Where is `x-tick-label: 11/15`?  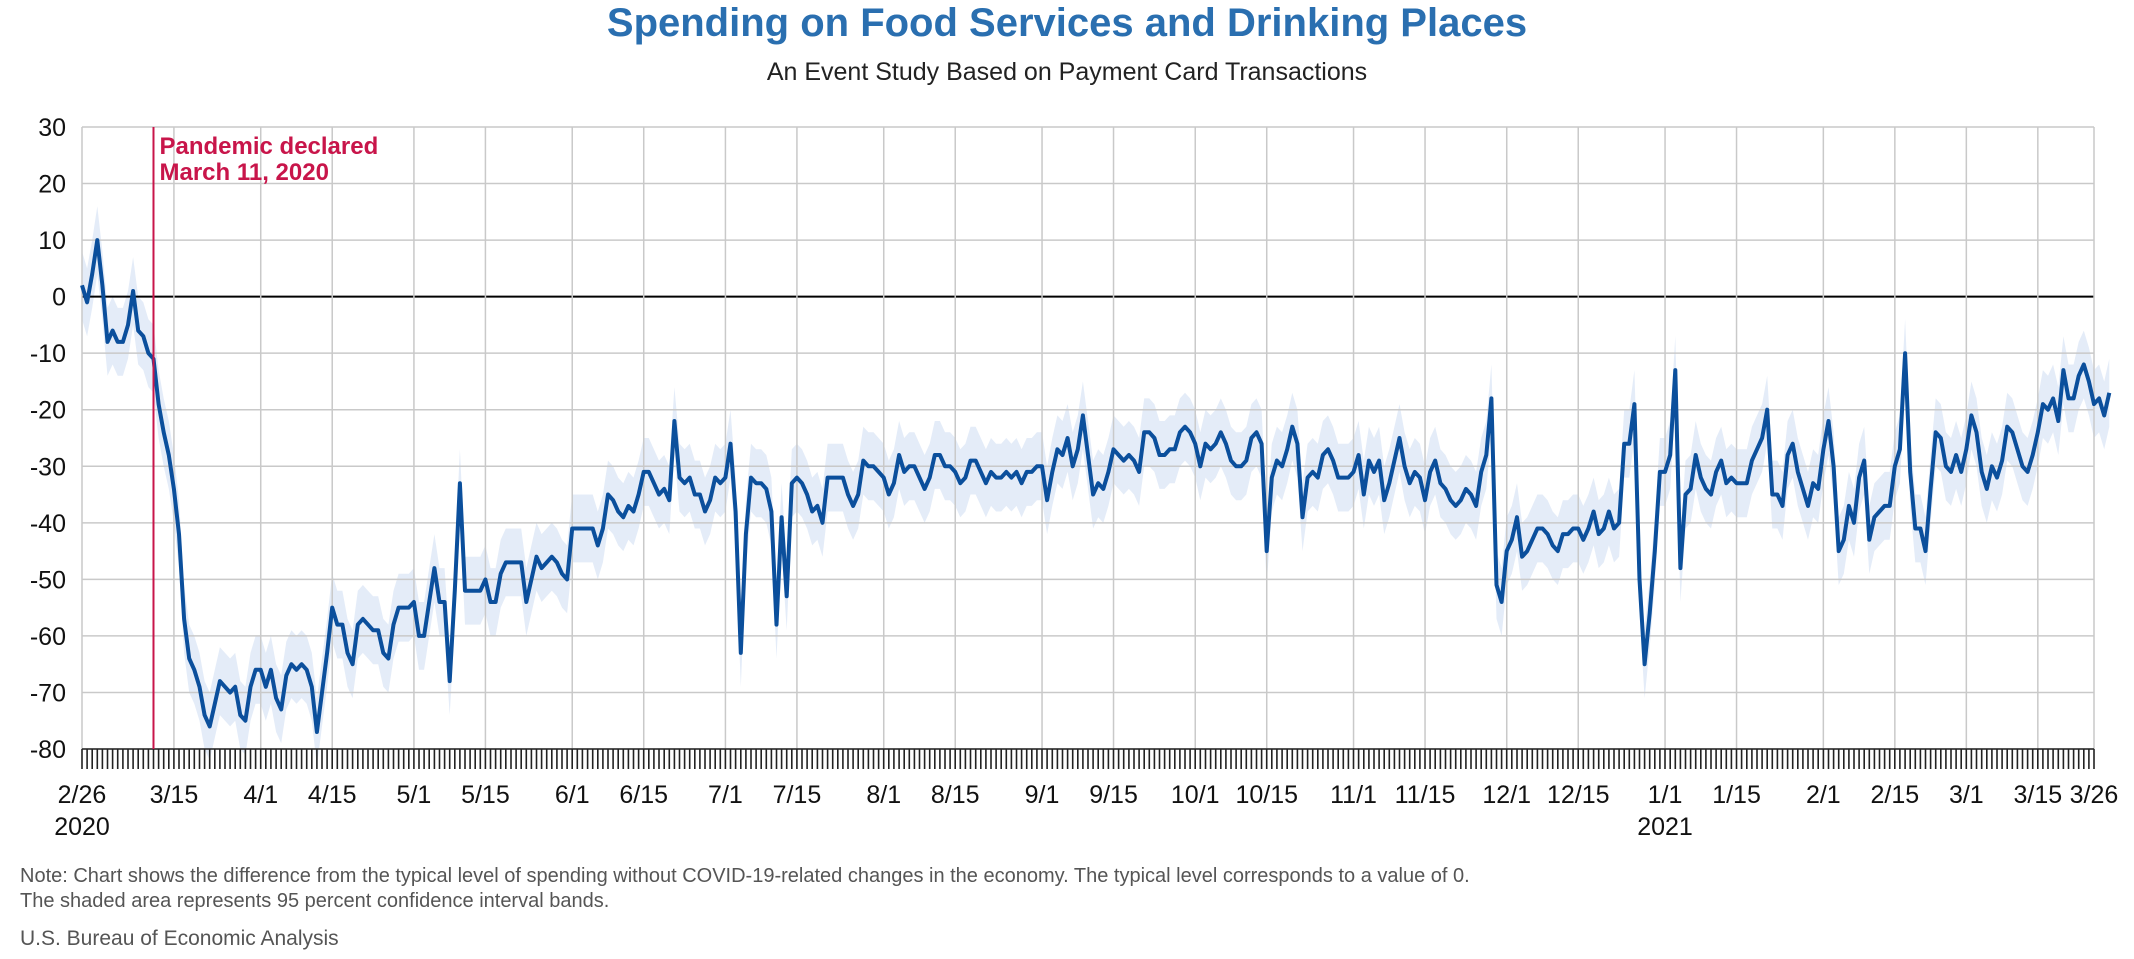 x-tick-label: 11/15 is located at coordinates (1425, 795).